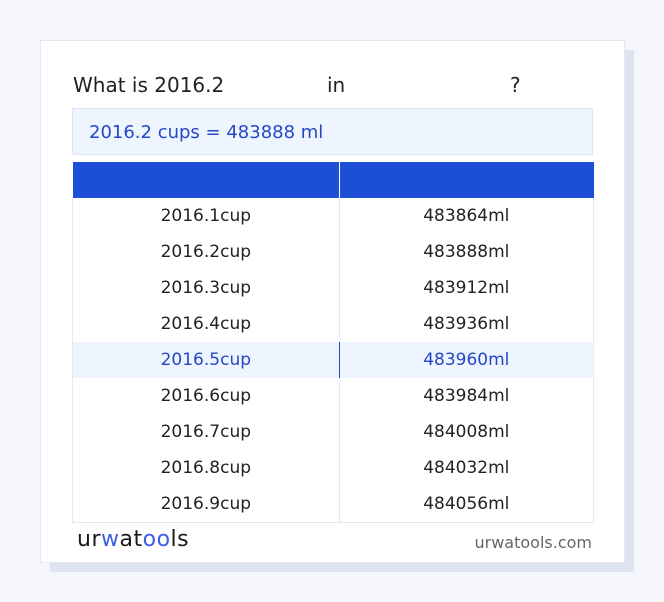  What do you see at coordinates (515, 85) in the screenshot?
I see `question-suffix: ?` at bounding box center [515, 85].